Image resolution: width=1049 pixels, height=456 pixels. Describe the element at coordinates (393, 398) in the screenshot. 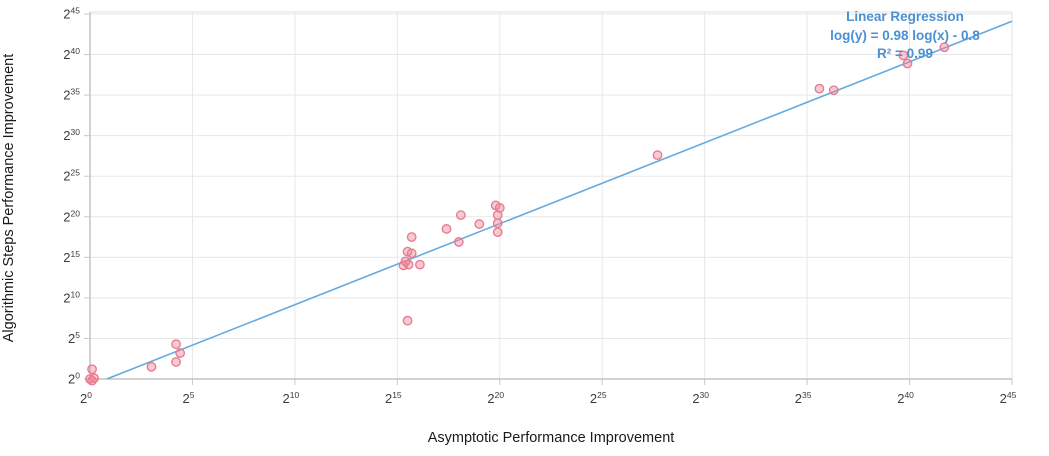

I see `x-tick-label: 215` at that location.